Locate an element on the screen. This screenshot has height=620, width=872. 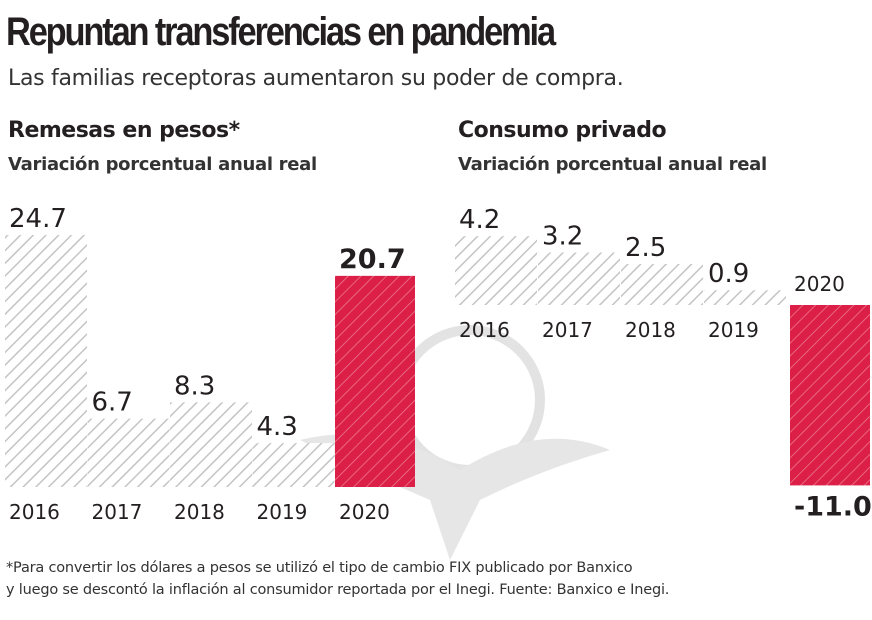
data-label-2018: 8.3 is located at coordinates (194, 386).